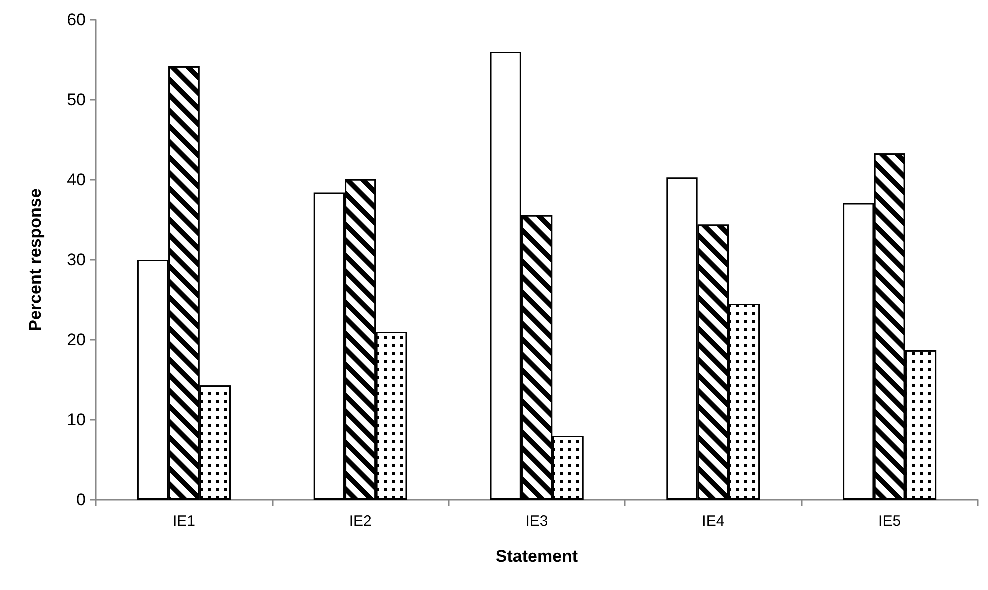  Describe the element at coordinates (81, 500) in the screenshot. I see `y-tick-label: 0` at that location.